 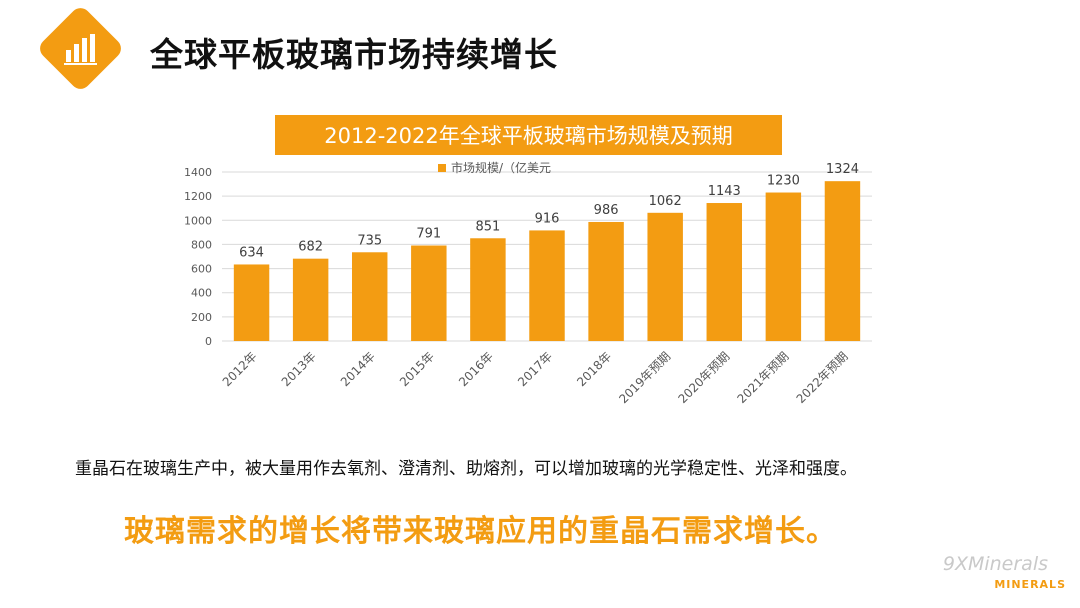 What do you see at coordinates (240, 369) in the screenshot?
I see `x-tick-label: 2012年` at bounding box center [240, 369].